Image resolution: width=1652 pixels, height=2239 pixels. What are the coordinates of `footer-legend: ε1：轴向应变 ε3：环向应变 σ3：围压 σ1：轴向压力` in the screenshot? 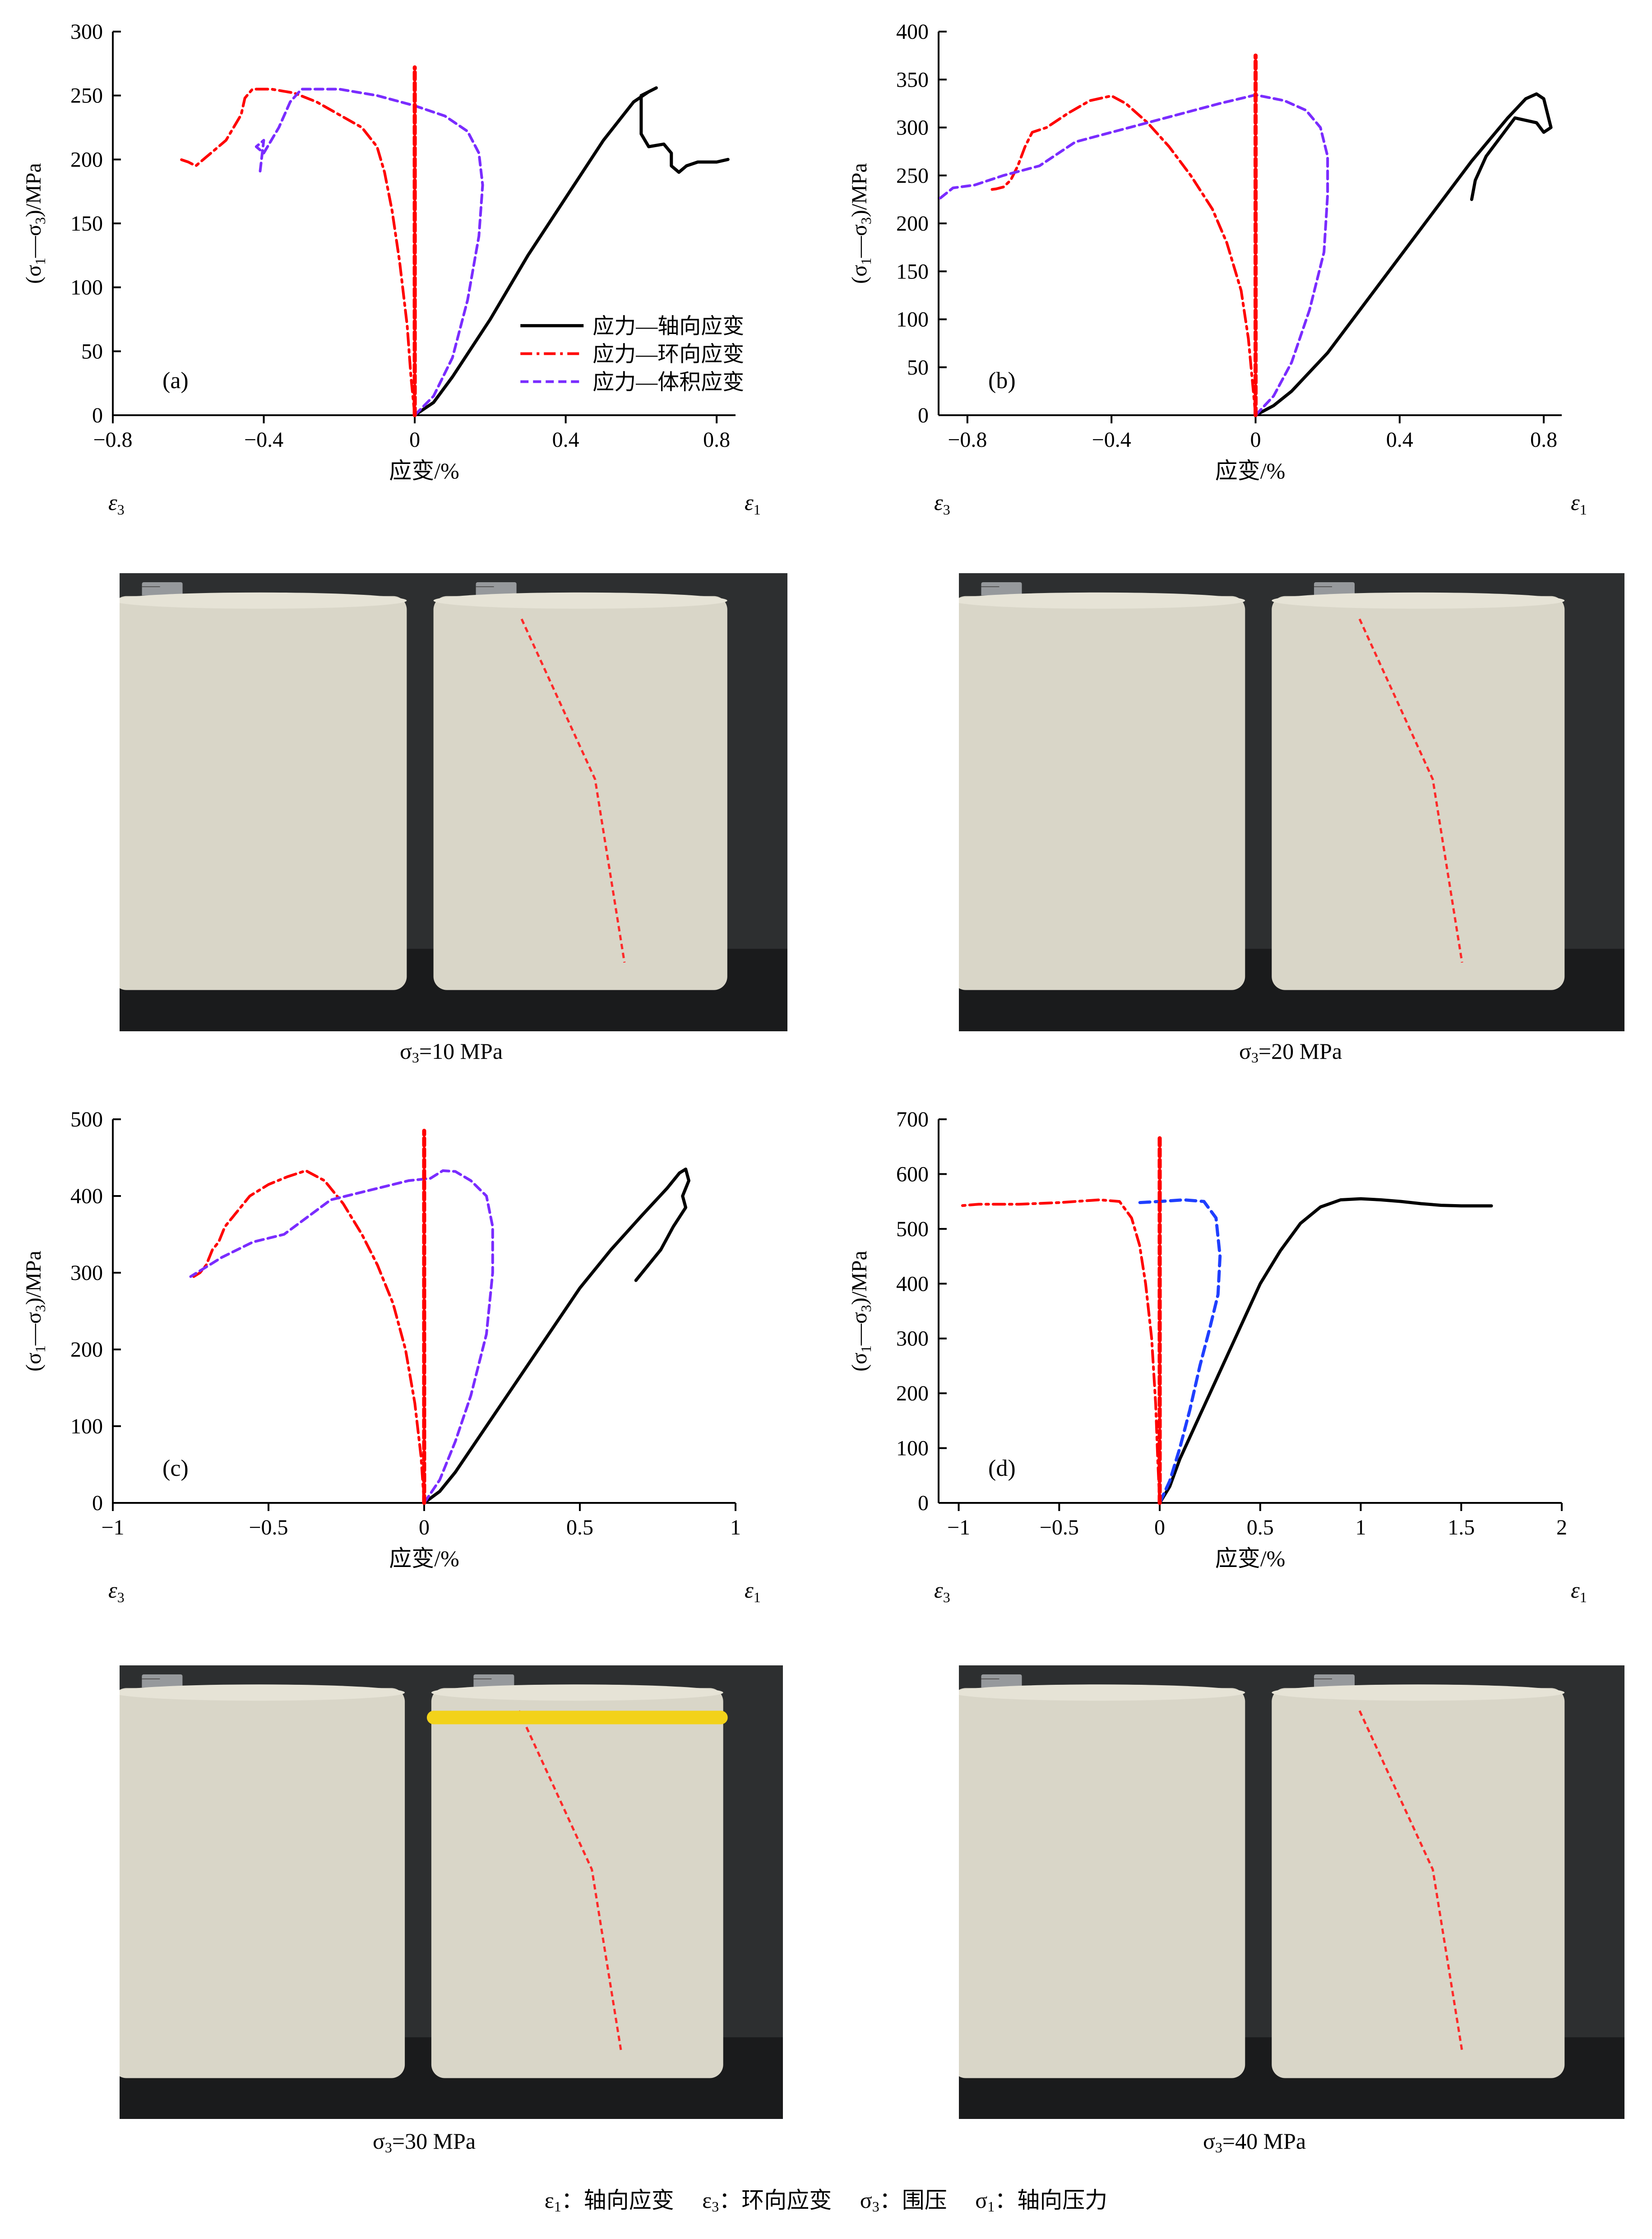 It's located at (826, 2201).